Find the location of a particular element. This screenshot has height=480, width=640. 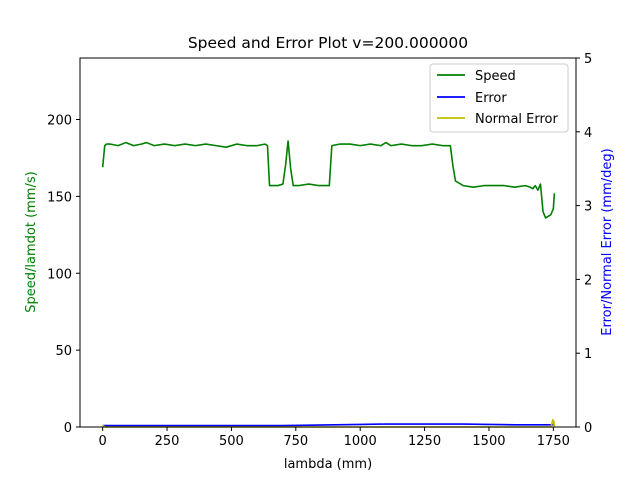

legend: Speed Error Normal Error is located at coordinates (499, 98).